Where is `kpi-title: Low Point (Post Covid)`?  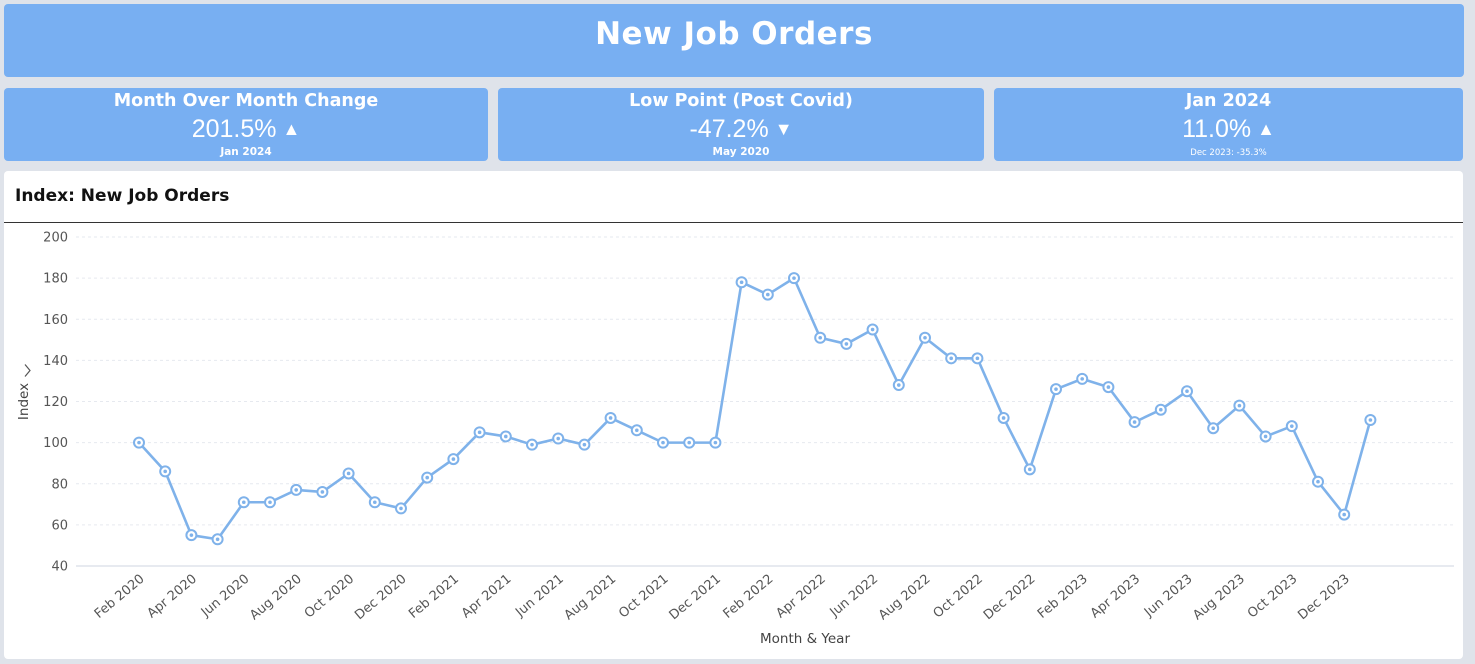 kpi-title: Low Point (Post Covid) is located at coordinates (741, 101).